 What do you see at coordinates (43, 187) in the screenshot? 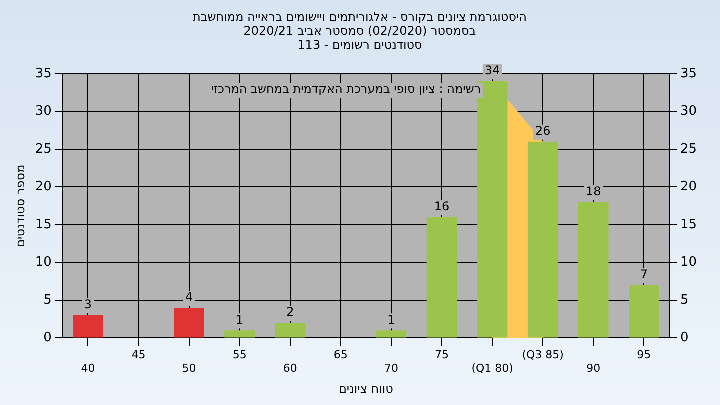
I see `y-tick-label: 20` at bounding box center [43, 187].